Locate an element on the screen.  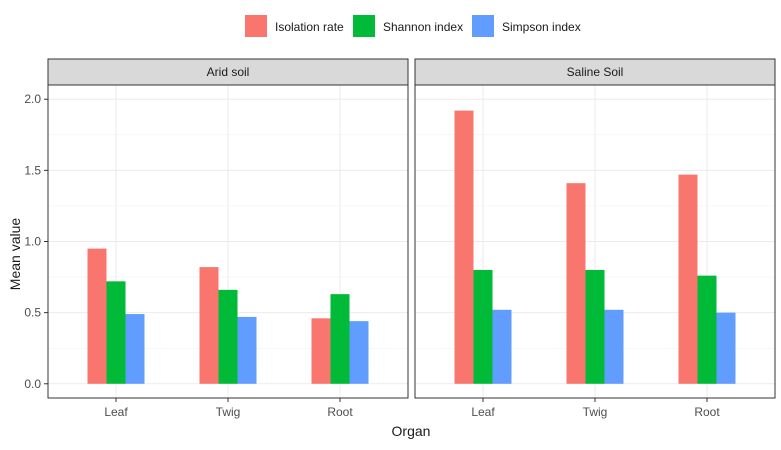
legend-label-1: Isolation rate is located at coordinates (309, 27).